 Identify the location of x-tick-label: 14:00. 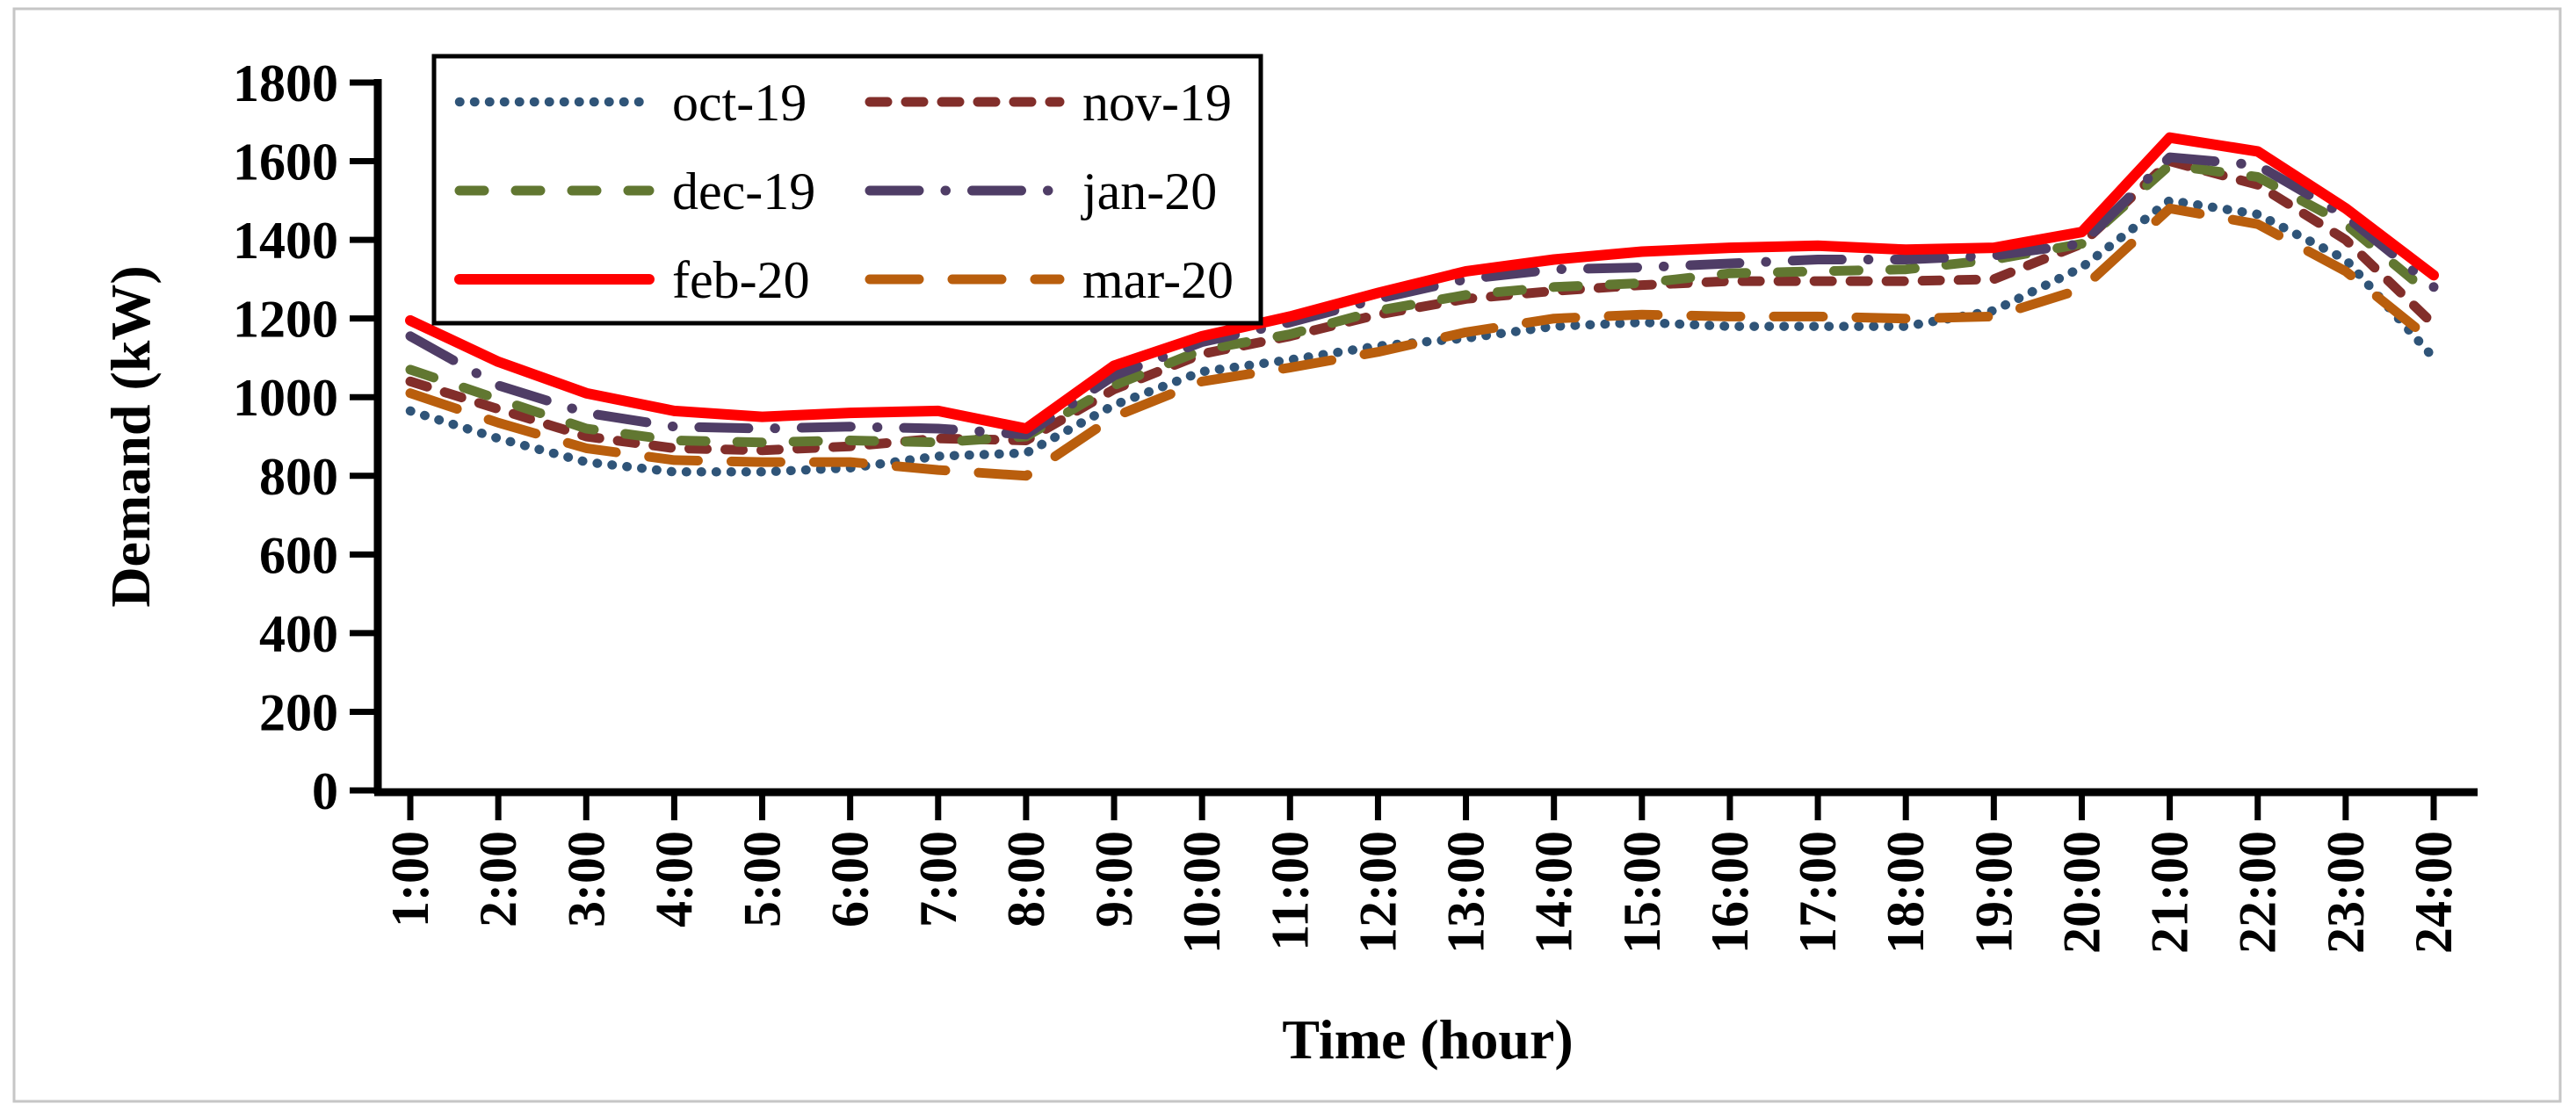
(1554, 892).